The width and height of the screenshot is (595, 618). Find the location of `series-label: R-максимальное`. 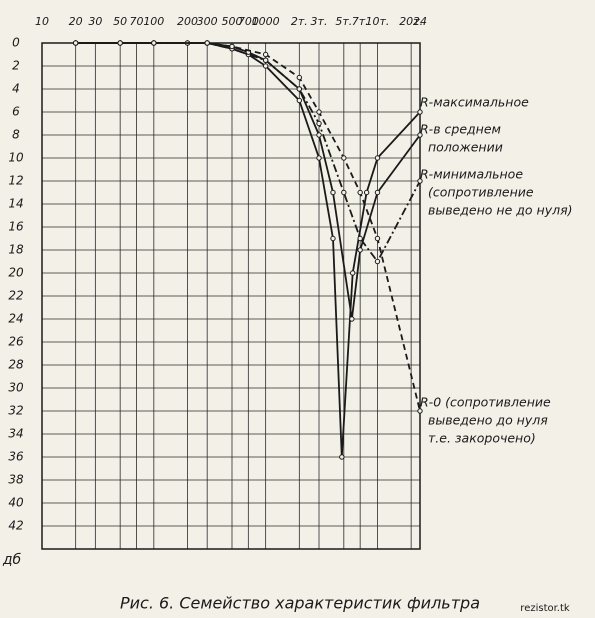

series-label: R-максимальное is located at coordinates (474, 102).